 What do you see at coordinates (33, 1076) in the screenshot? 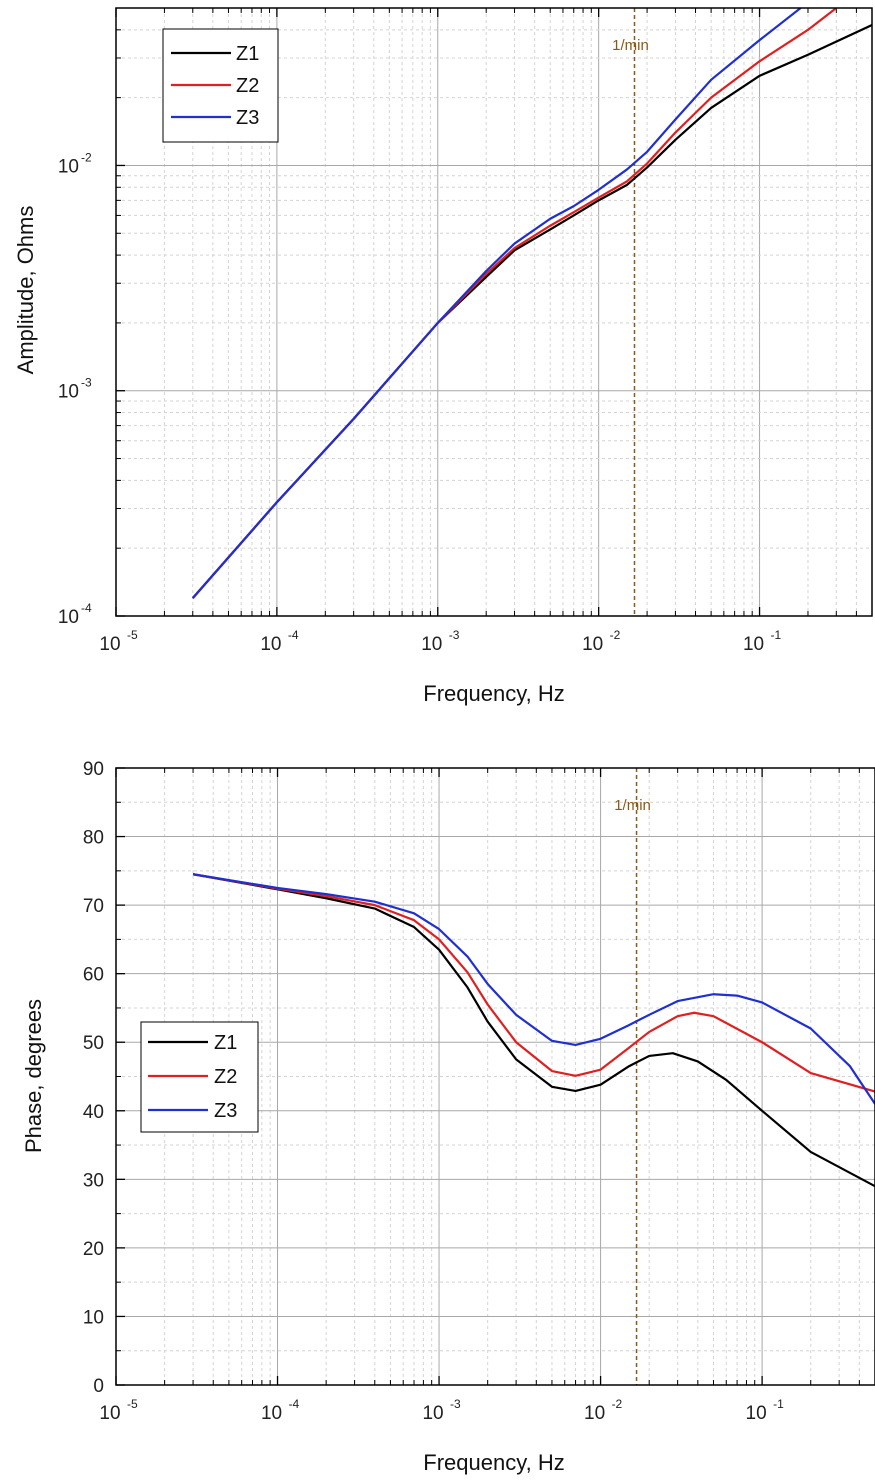
I see `y-axis-title: Phase, degrees` at bounding box center [33, 1076].